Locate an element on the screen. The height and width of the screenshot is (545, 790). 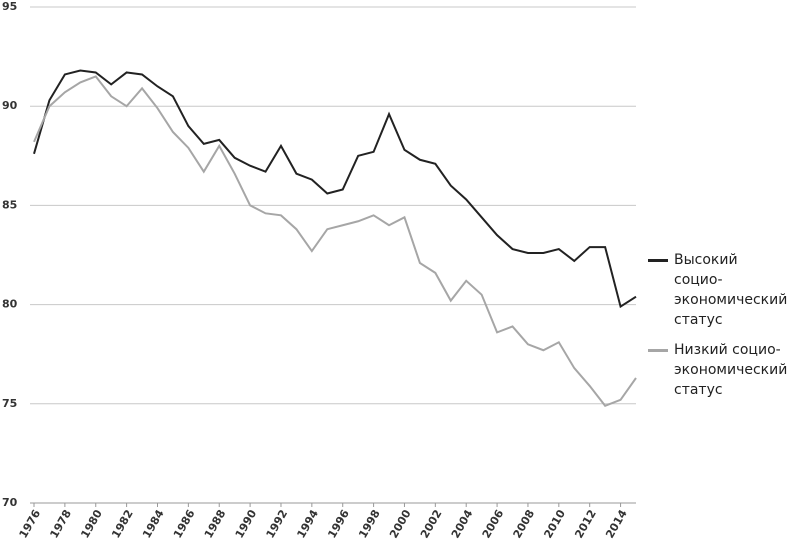
x-tick-label: 1998 is located at coordinates (369, 524).